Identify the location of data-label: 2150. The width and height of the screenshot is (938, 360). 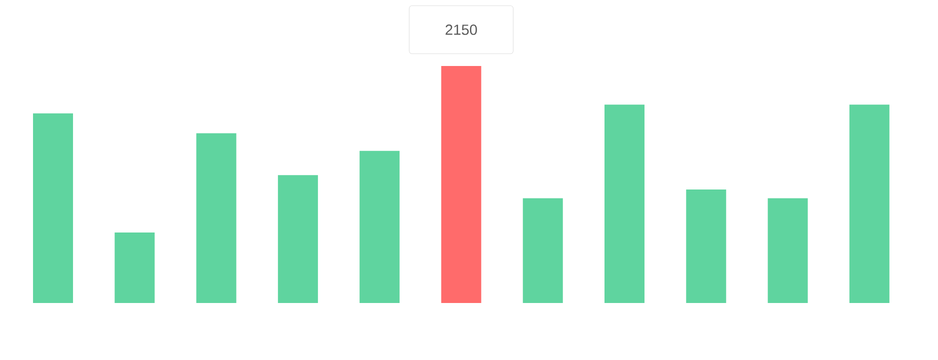
(461, 29).